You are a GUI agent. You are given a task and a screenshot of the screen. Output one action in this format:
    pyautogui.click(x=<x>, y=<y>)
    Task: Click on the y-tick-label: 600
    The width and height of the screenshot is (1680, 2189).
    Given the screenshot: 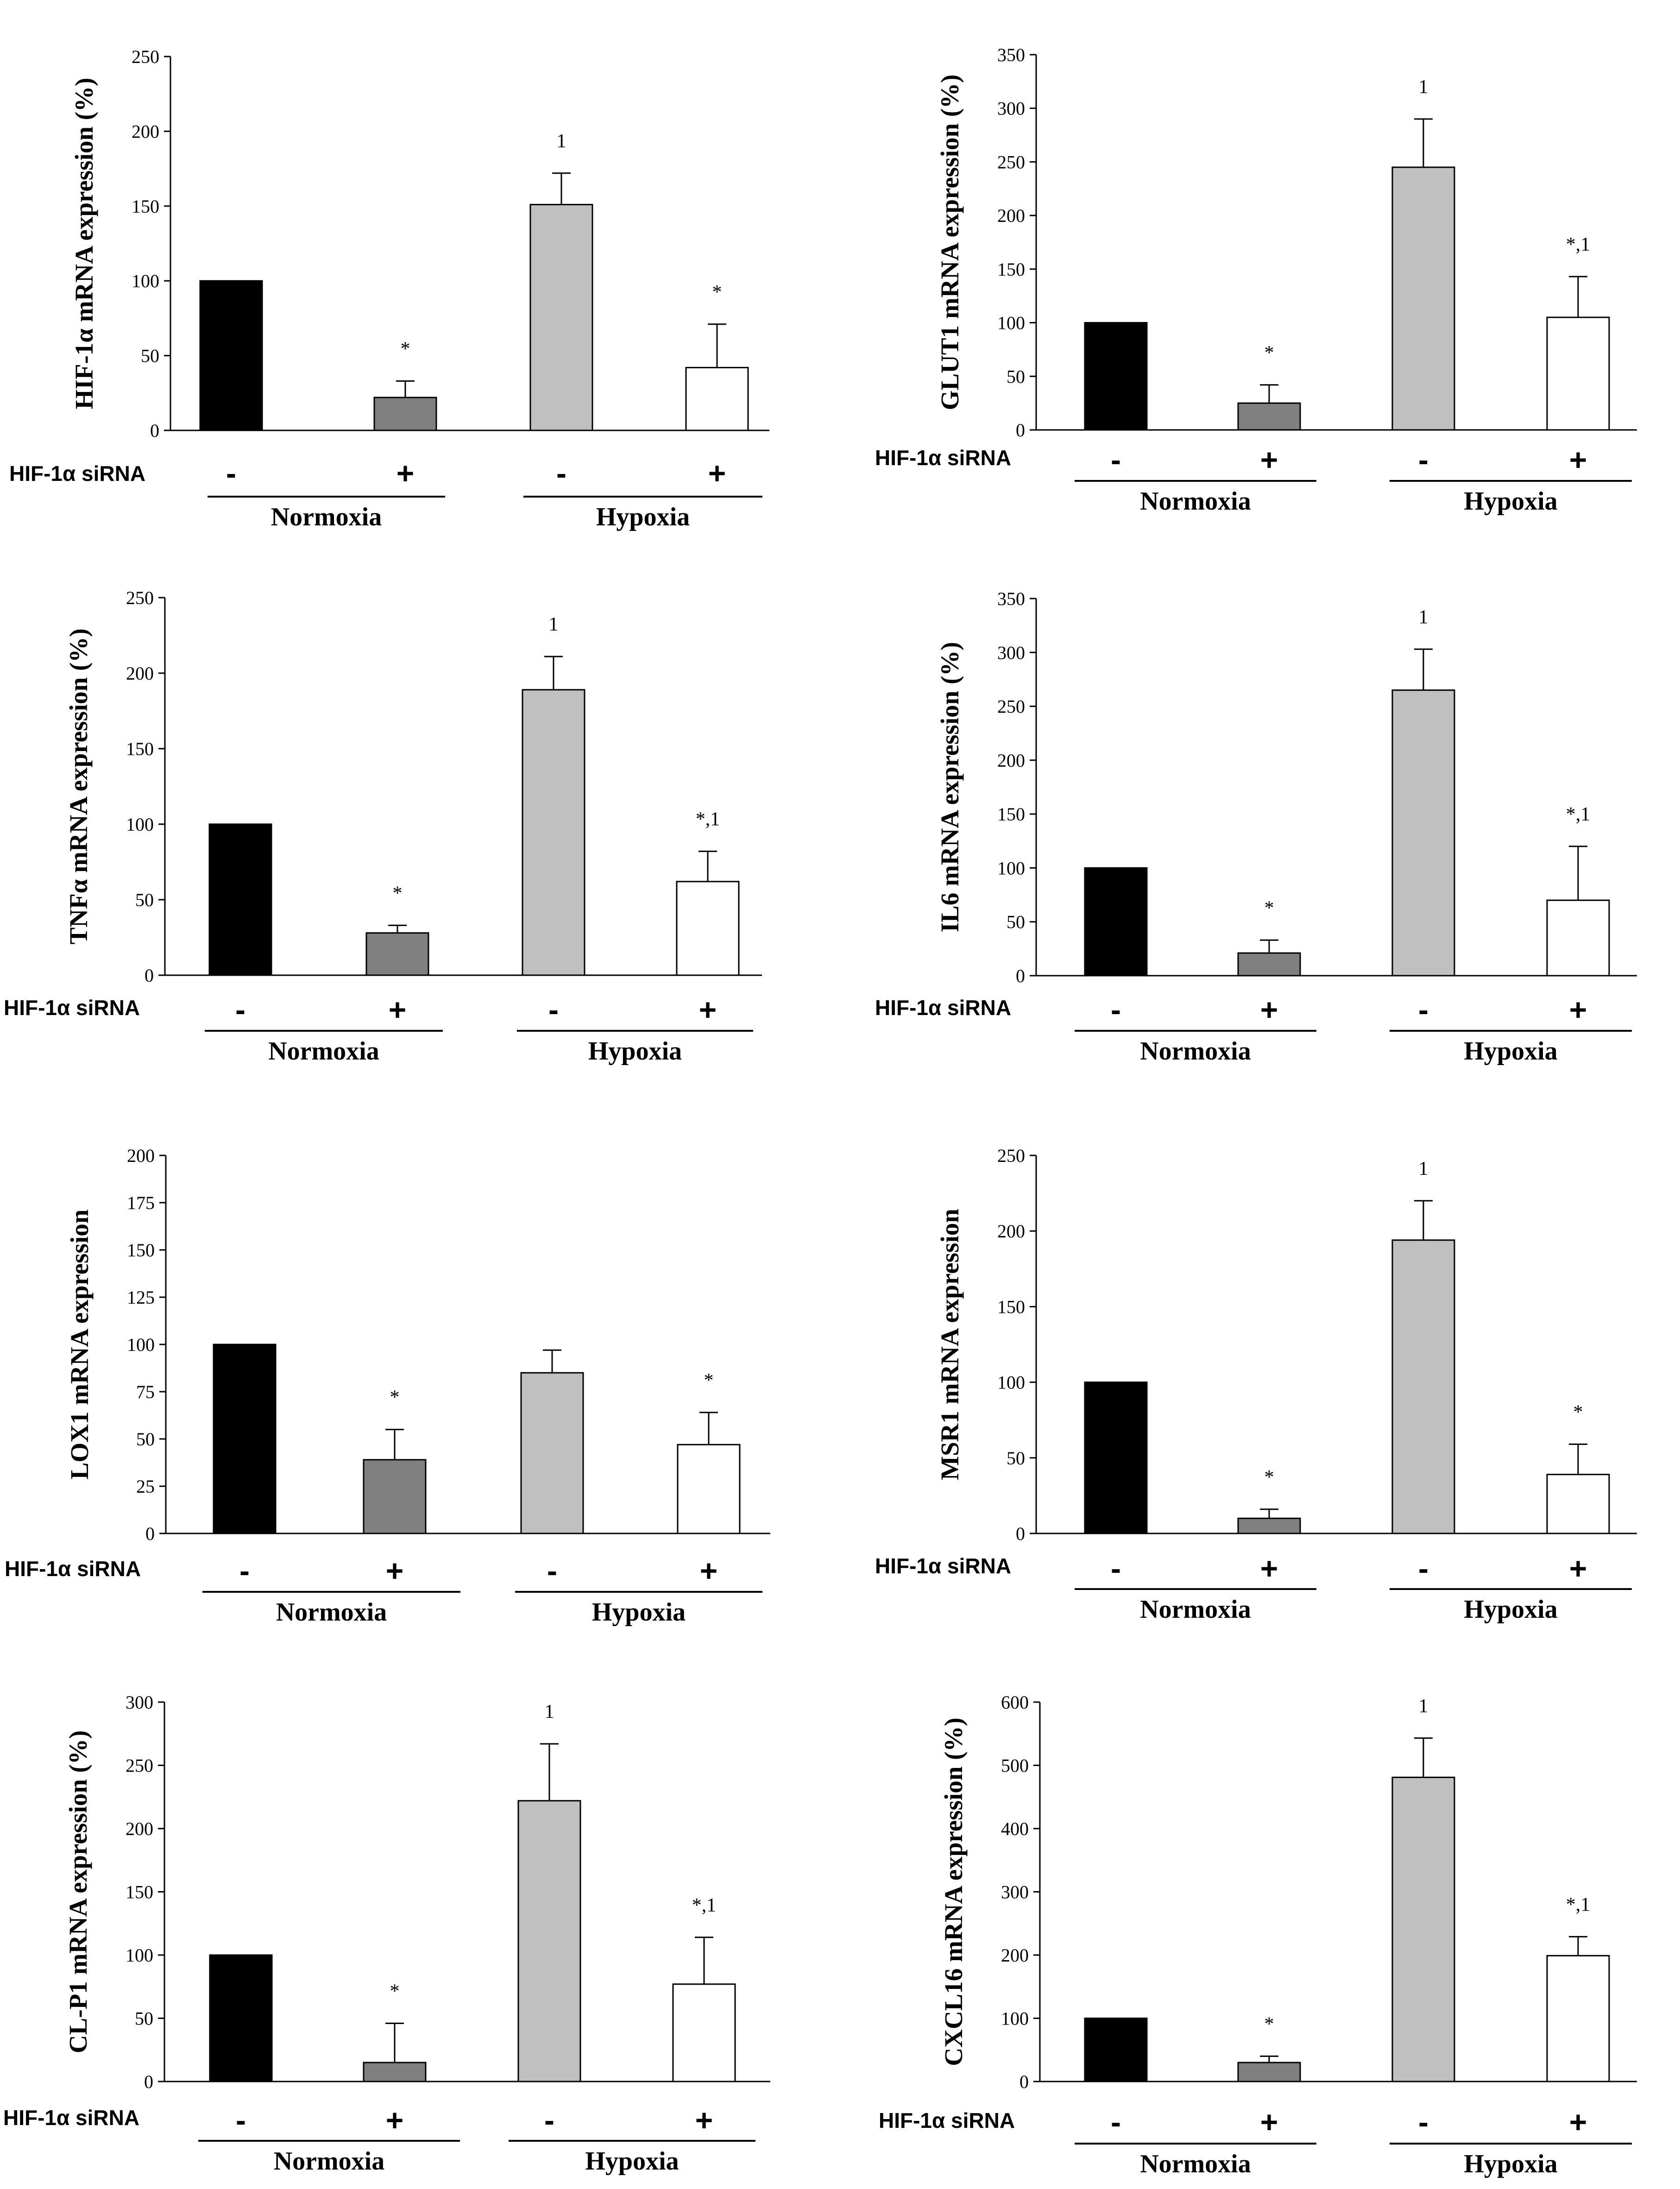 What is the action you would take?
    pyautogui.click(x=1015, y=1703)
    